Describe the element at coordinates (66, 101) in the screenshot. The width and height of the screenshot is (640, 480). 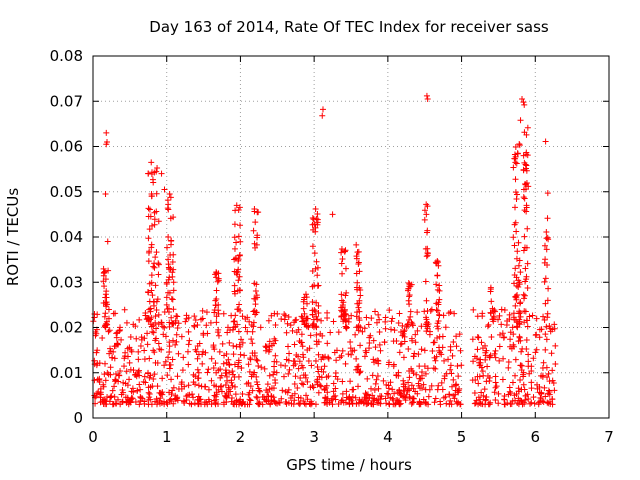
I see `y-tick-label: 0.07` at that location.